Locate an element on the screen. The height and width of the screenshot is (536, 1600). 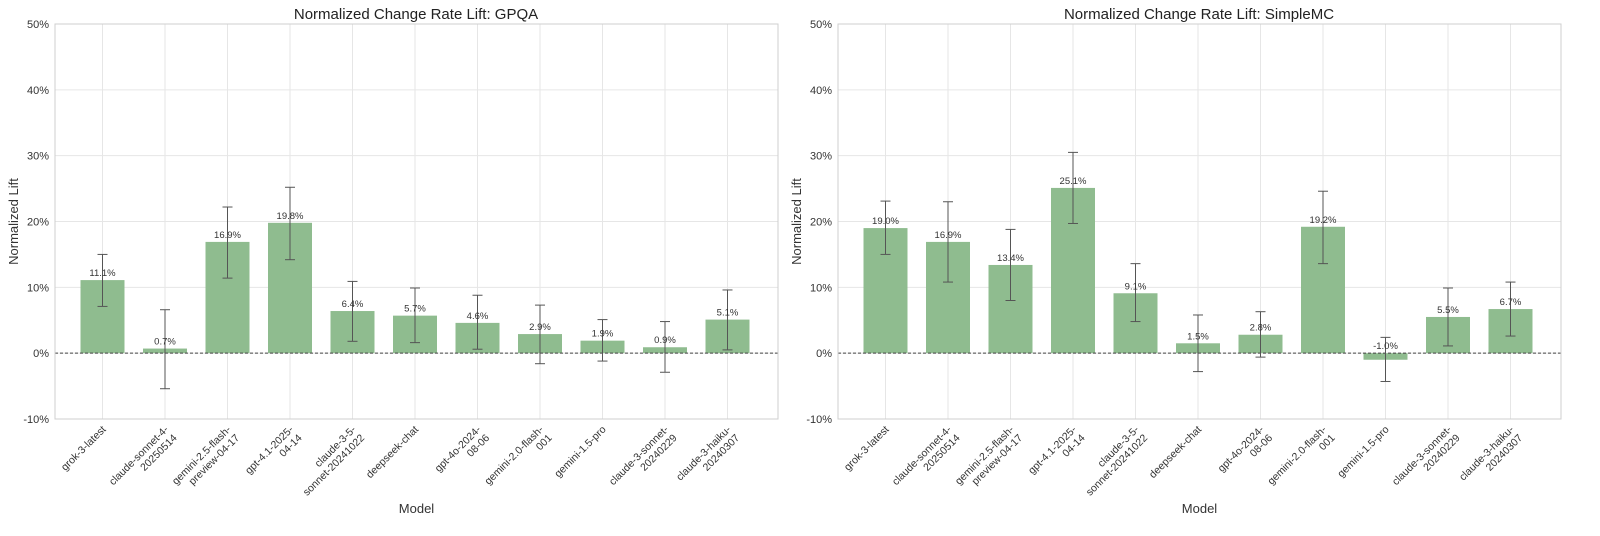
data-label: 19.2% is located at coordinates (1323, 220).